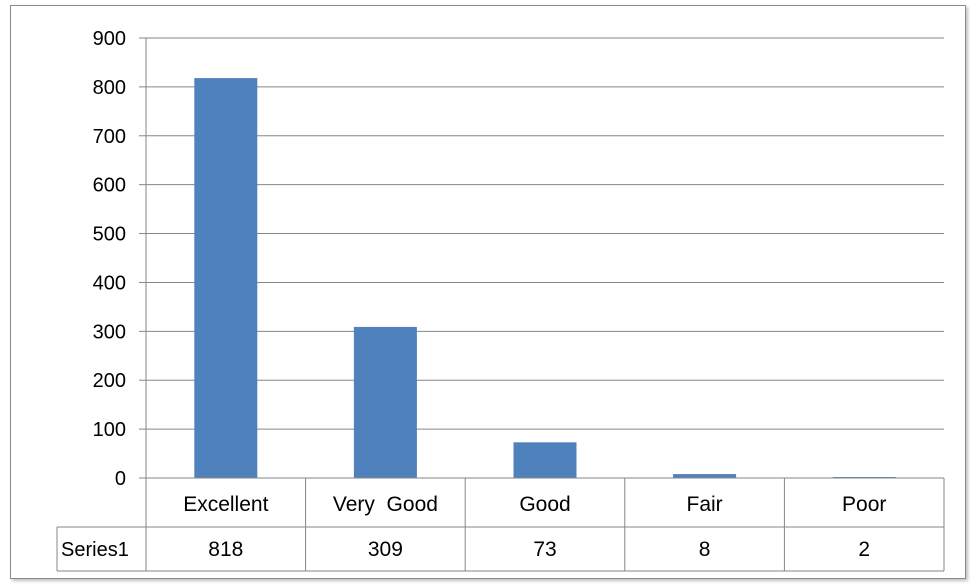  What do you see at coordinates (226, 278) in the screenshot?
I see `bar-excellent` at bounding box center [226, 278].